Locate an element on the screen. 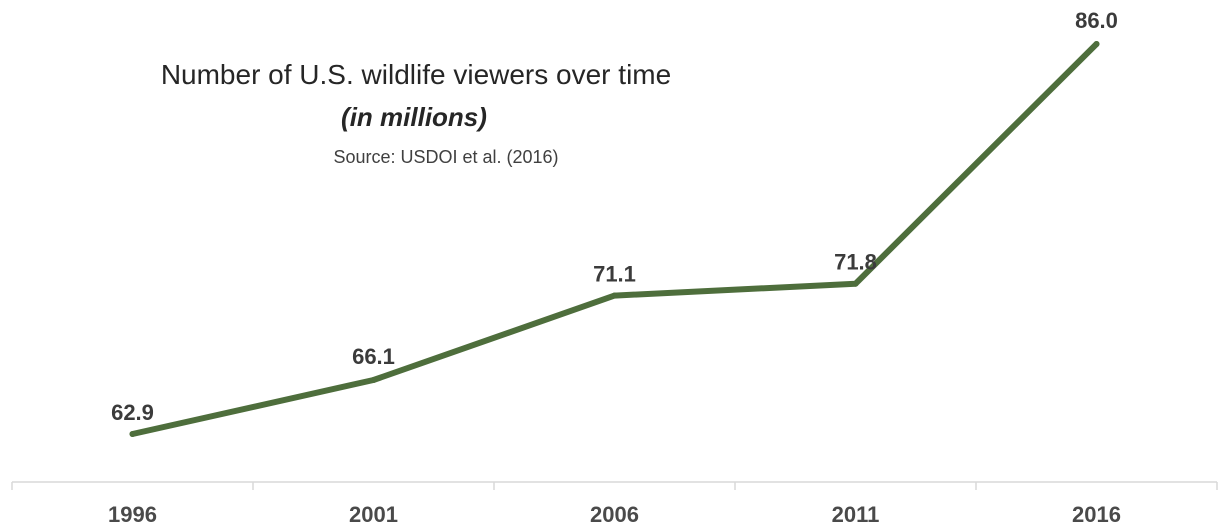  x-tick-labels: 1996 2001 2006 2011 2016 is located at coordinates (614, 514).